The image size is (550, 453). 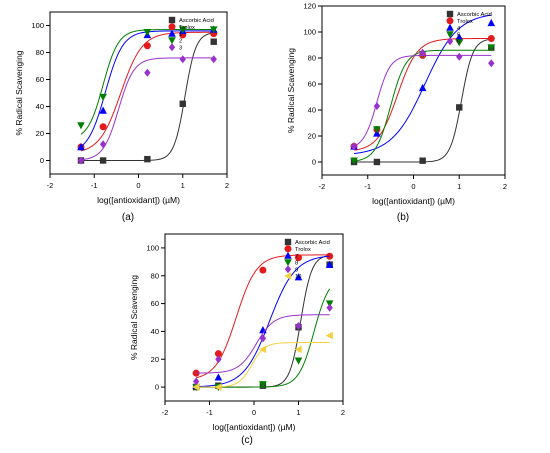 What do you see at coordinates (459, 186) in the screenshot?
I see `x-tick-label: 1` at bounding box center [459, 186].